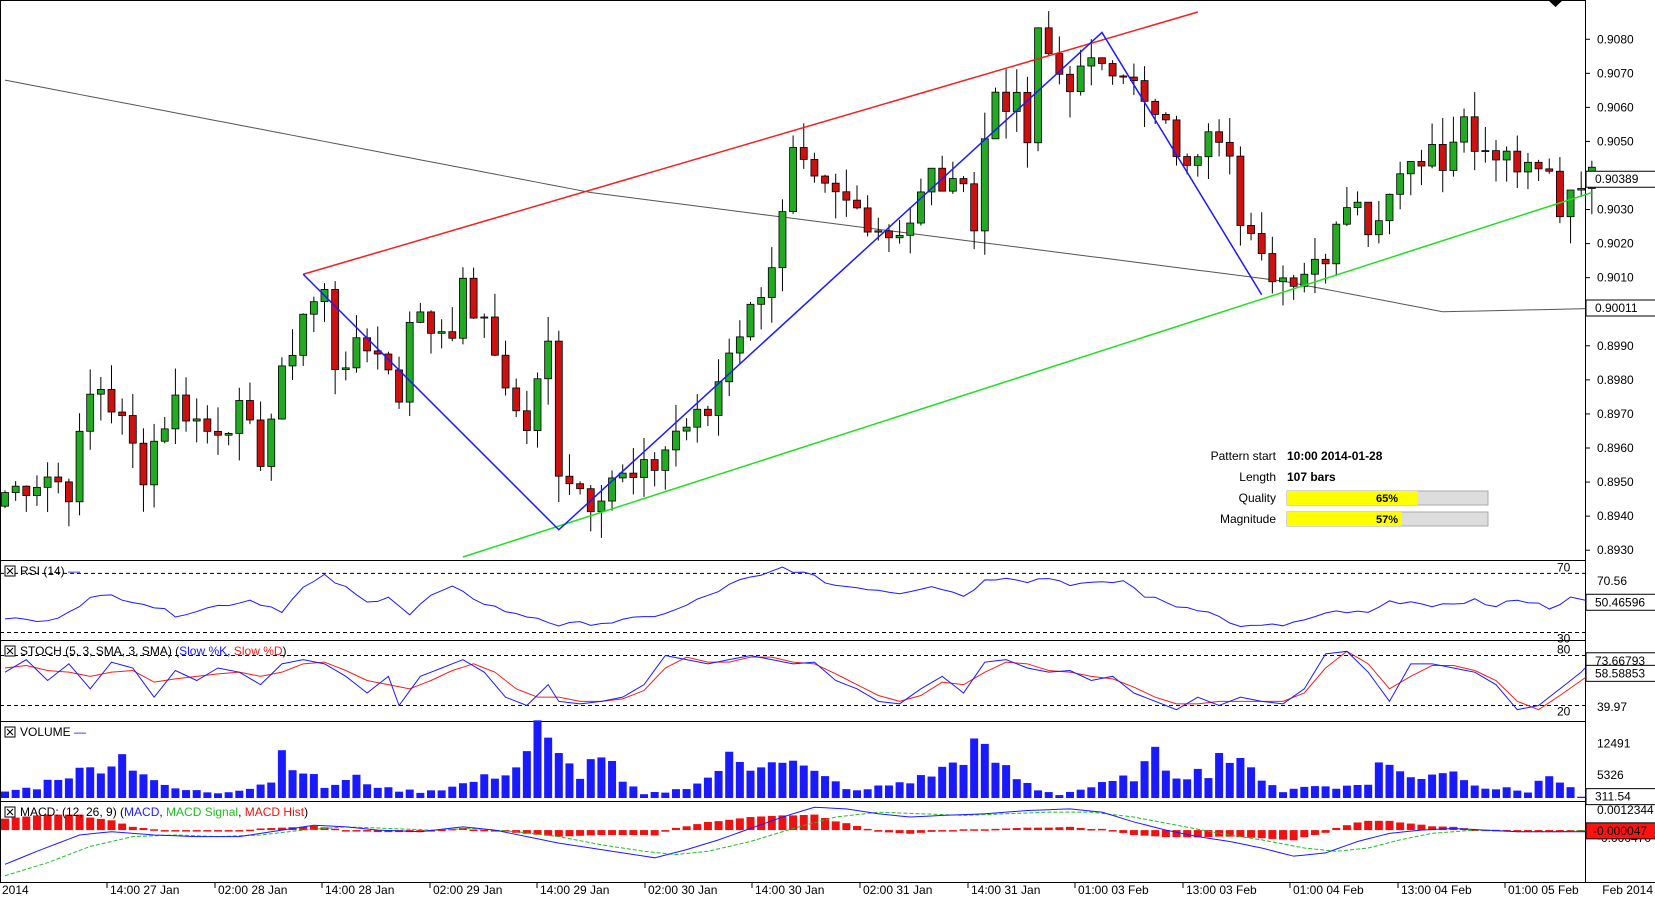 The image size is (1655, 897). Describe the element at coordinates (1615, 210) in the screenshot. I see `price-tick-label: 0.9030` at that location.